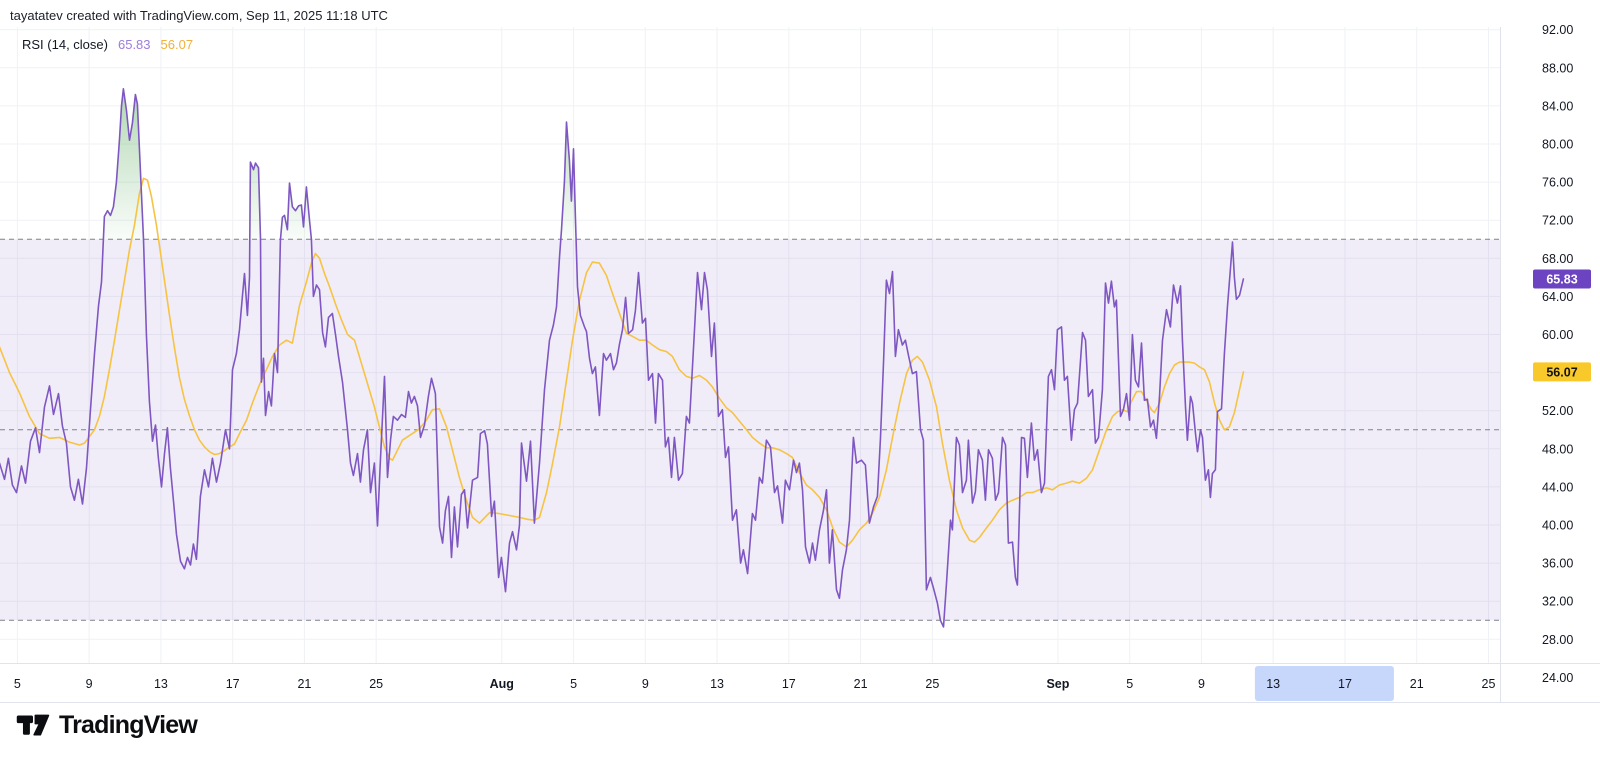  What do you see at coordinates (502, 684) in the screenshot?
I see `time-axis-label: Aug` at bounding box center [502, 684].